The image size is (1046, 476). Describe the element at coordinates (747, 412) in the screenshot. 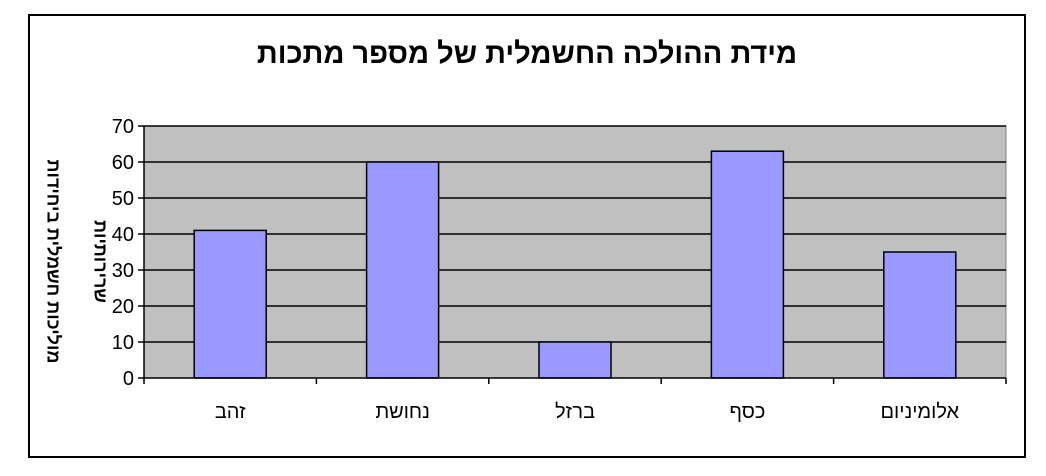

I see `x-tick-label: כסף` at that location.